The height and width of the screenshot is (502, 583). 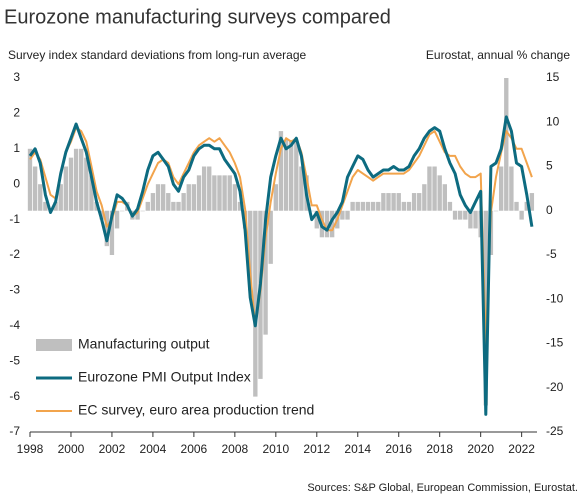 What do you see at coordinates (357, 449) in the screenshot?
I see `x-tick-label: 2014` at bounding box center [357, 449].